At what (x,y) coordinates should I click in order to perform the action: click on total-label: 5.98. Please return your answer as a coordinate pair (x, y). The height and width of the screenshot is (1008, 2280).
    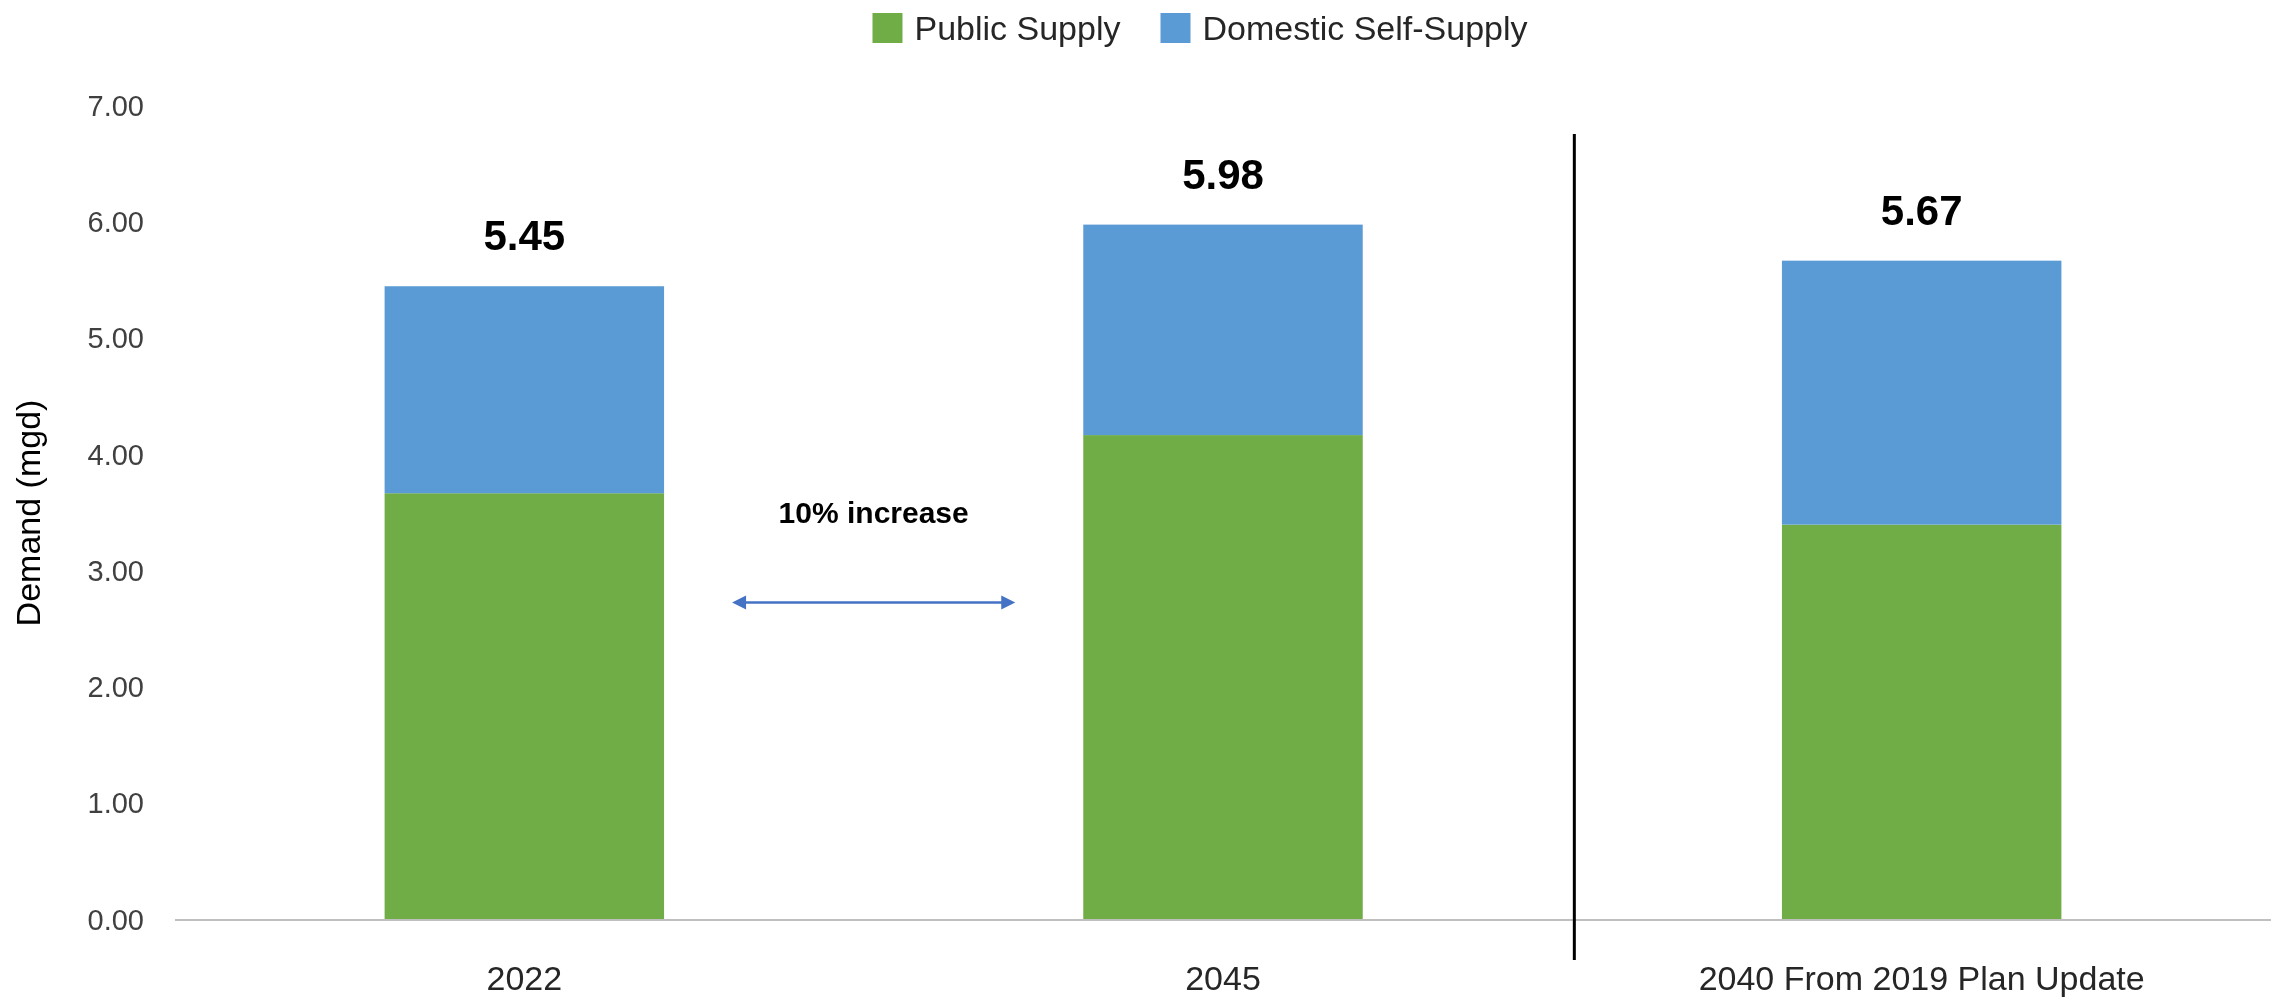
    Looking at the image, I should click on (1223, 174).